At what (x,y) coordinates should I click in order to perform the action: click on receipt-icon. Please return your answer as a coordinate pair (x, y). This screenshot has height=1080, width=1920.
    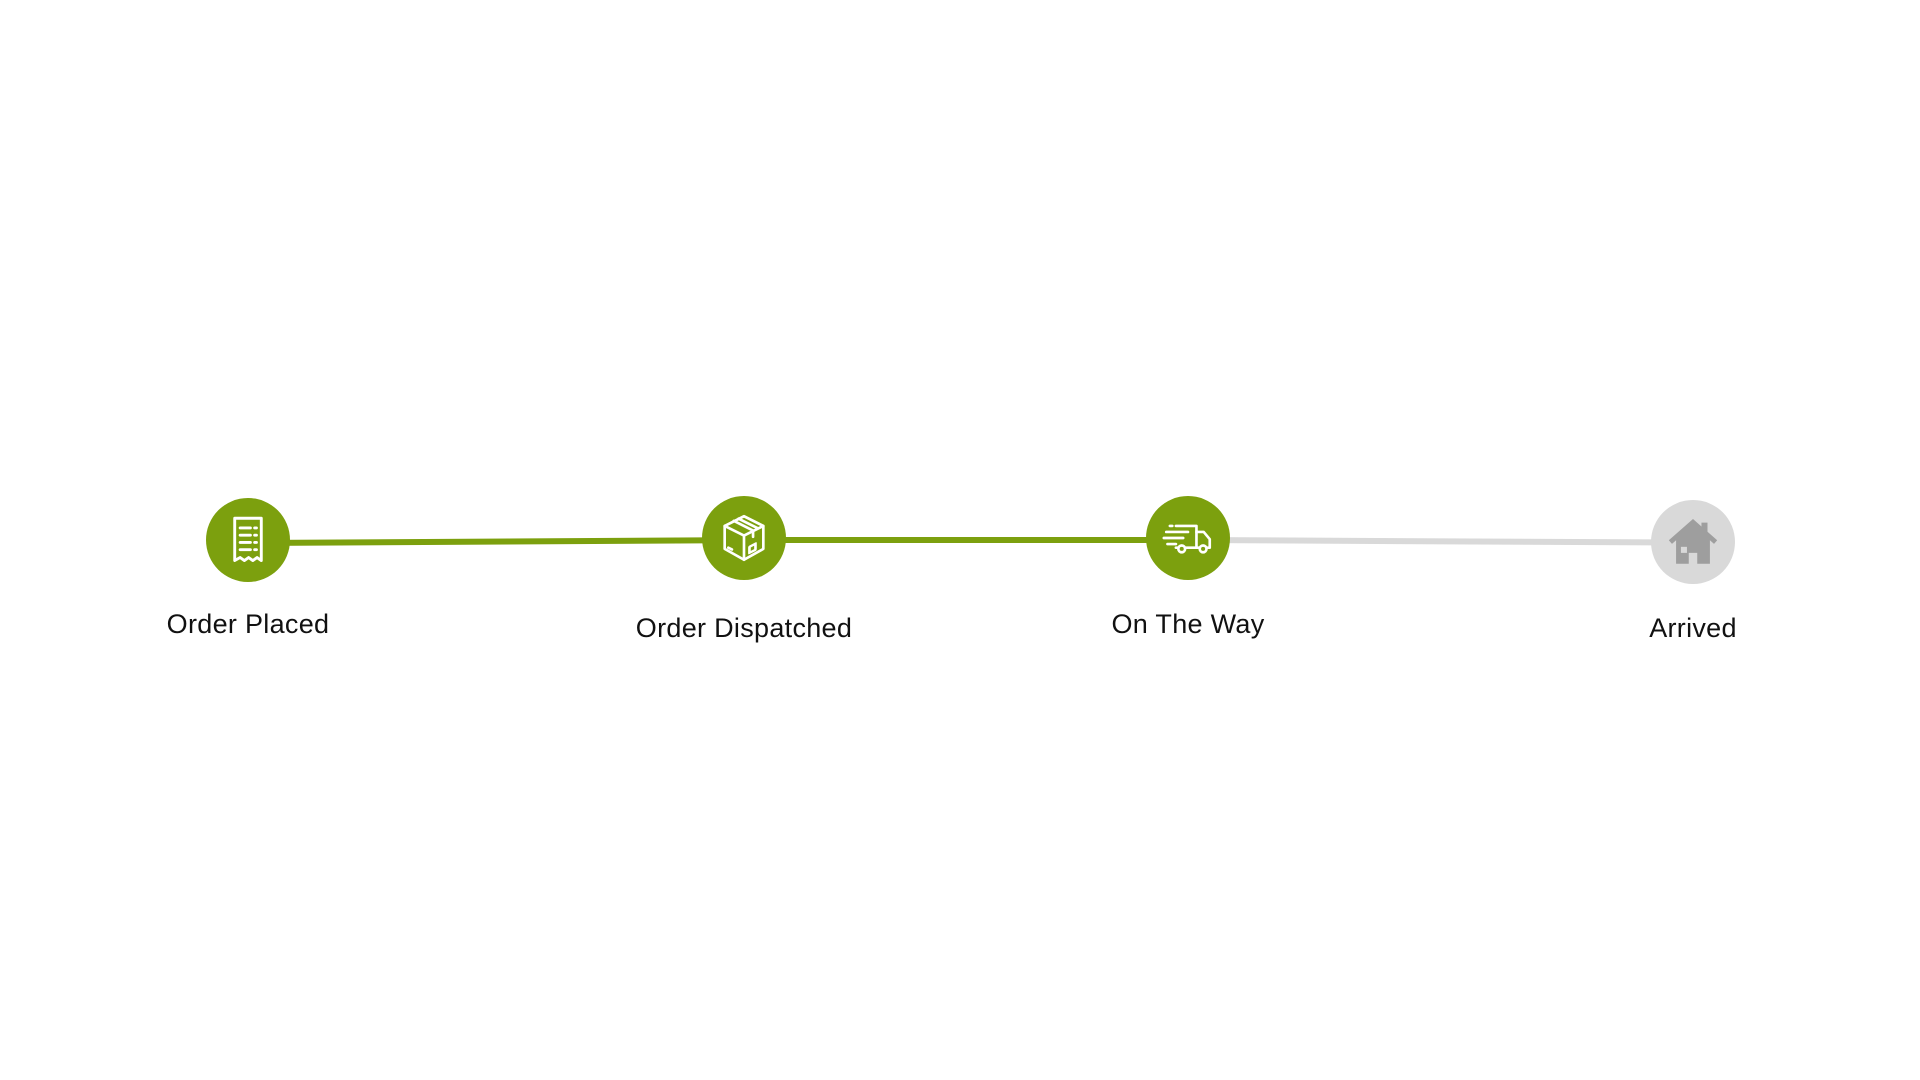
    Looking at the image, I should click on (248, 540).